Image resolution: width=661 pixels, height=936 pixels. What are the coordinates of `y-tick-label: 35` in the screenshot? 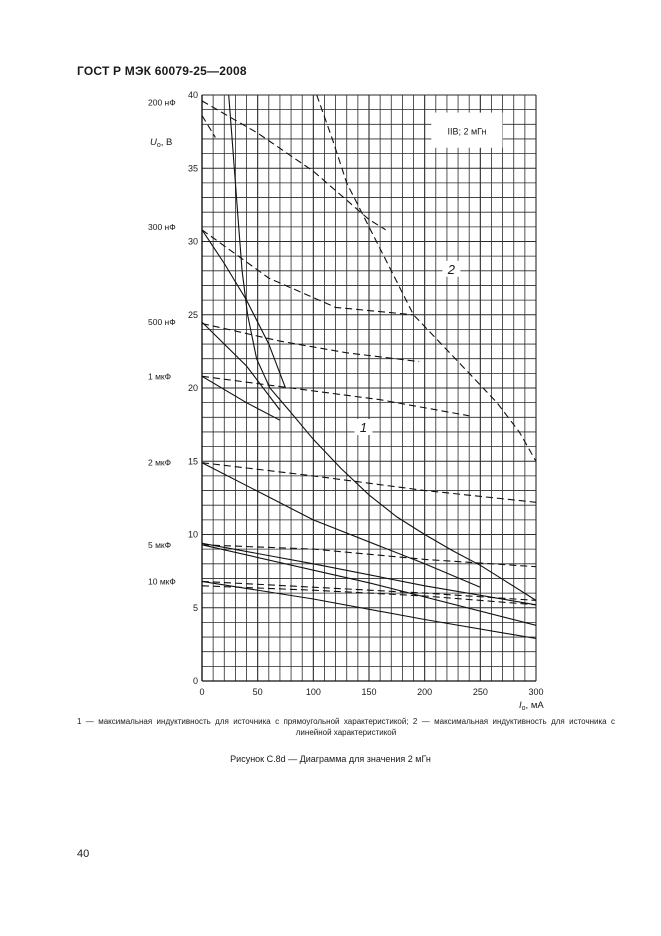 It's located at (193, 168).